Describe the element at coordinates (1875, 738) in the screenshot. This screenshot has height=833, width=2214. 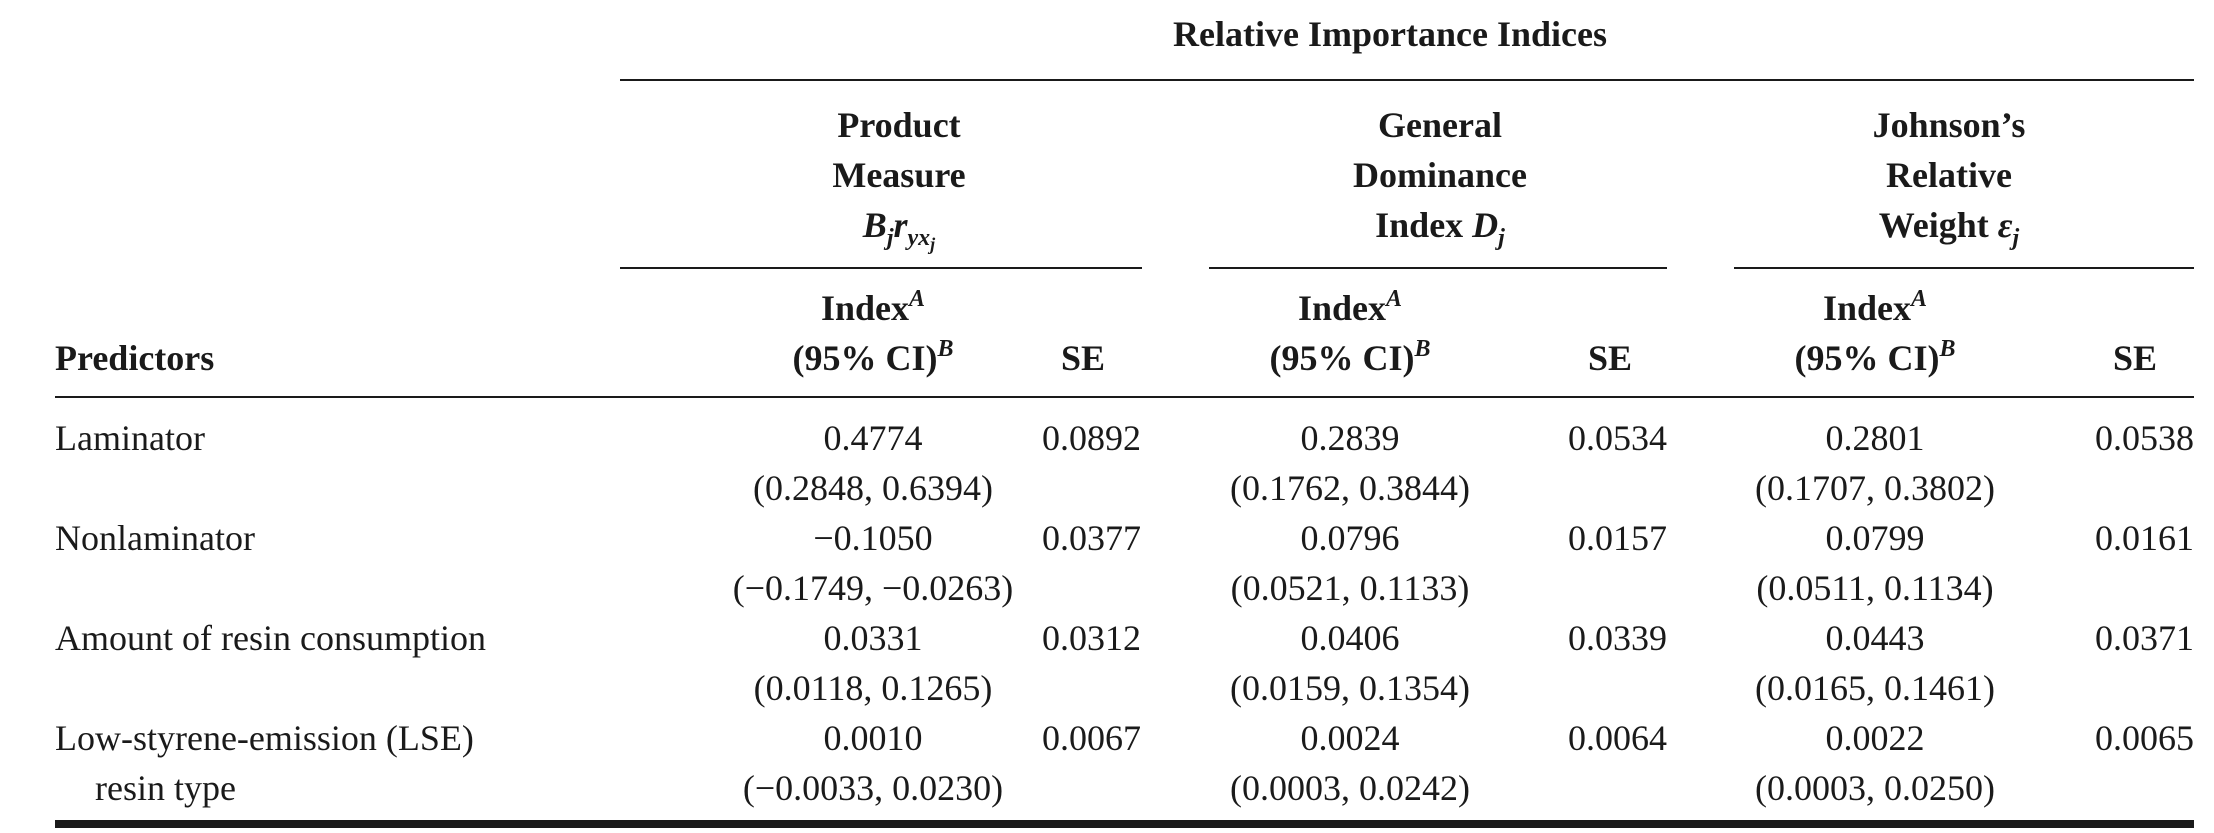
I see `index-value: 0.0022` at that location.